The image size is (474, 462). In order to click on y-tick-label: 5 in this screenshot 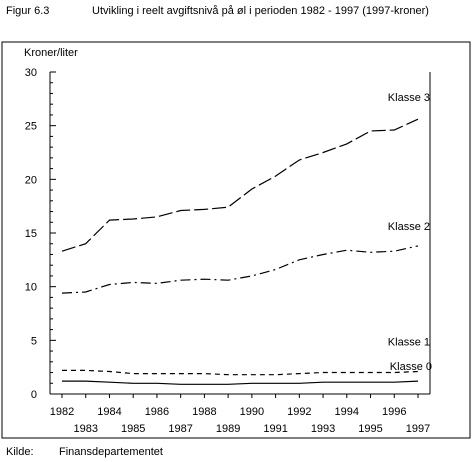, I will do `click(34, 341)`.